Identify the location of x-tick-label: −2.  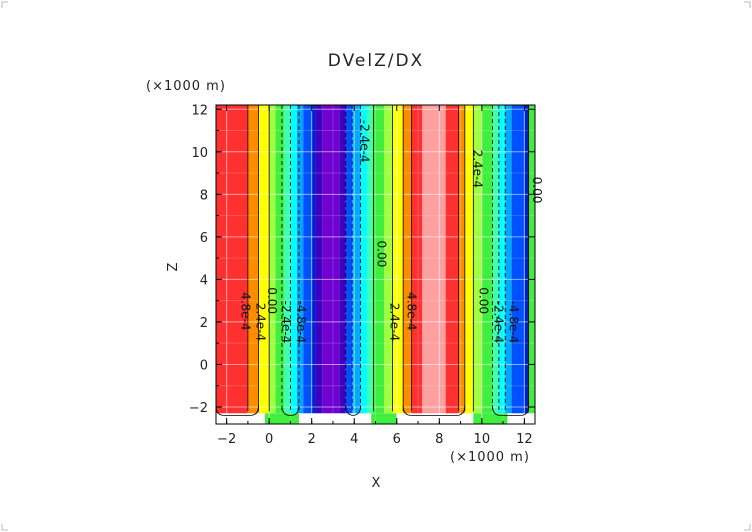
(226, 439).